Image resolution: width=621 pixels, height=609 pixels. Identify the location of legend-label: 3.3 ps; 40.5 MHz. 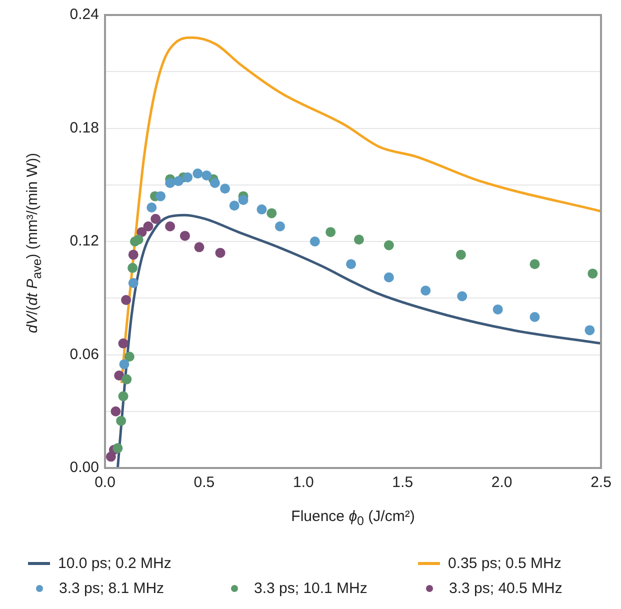
(505, 588).